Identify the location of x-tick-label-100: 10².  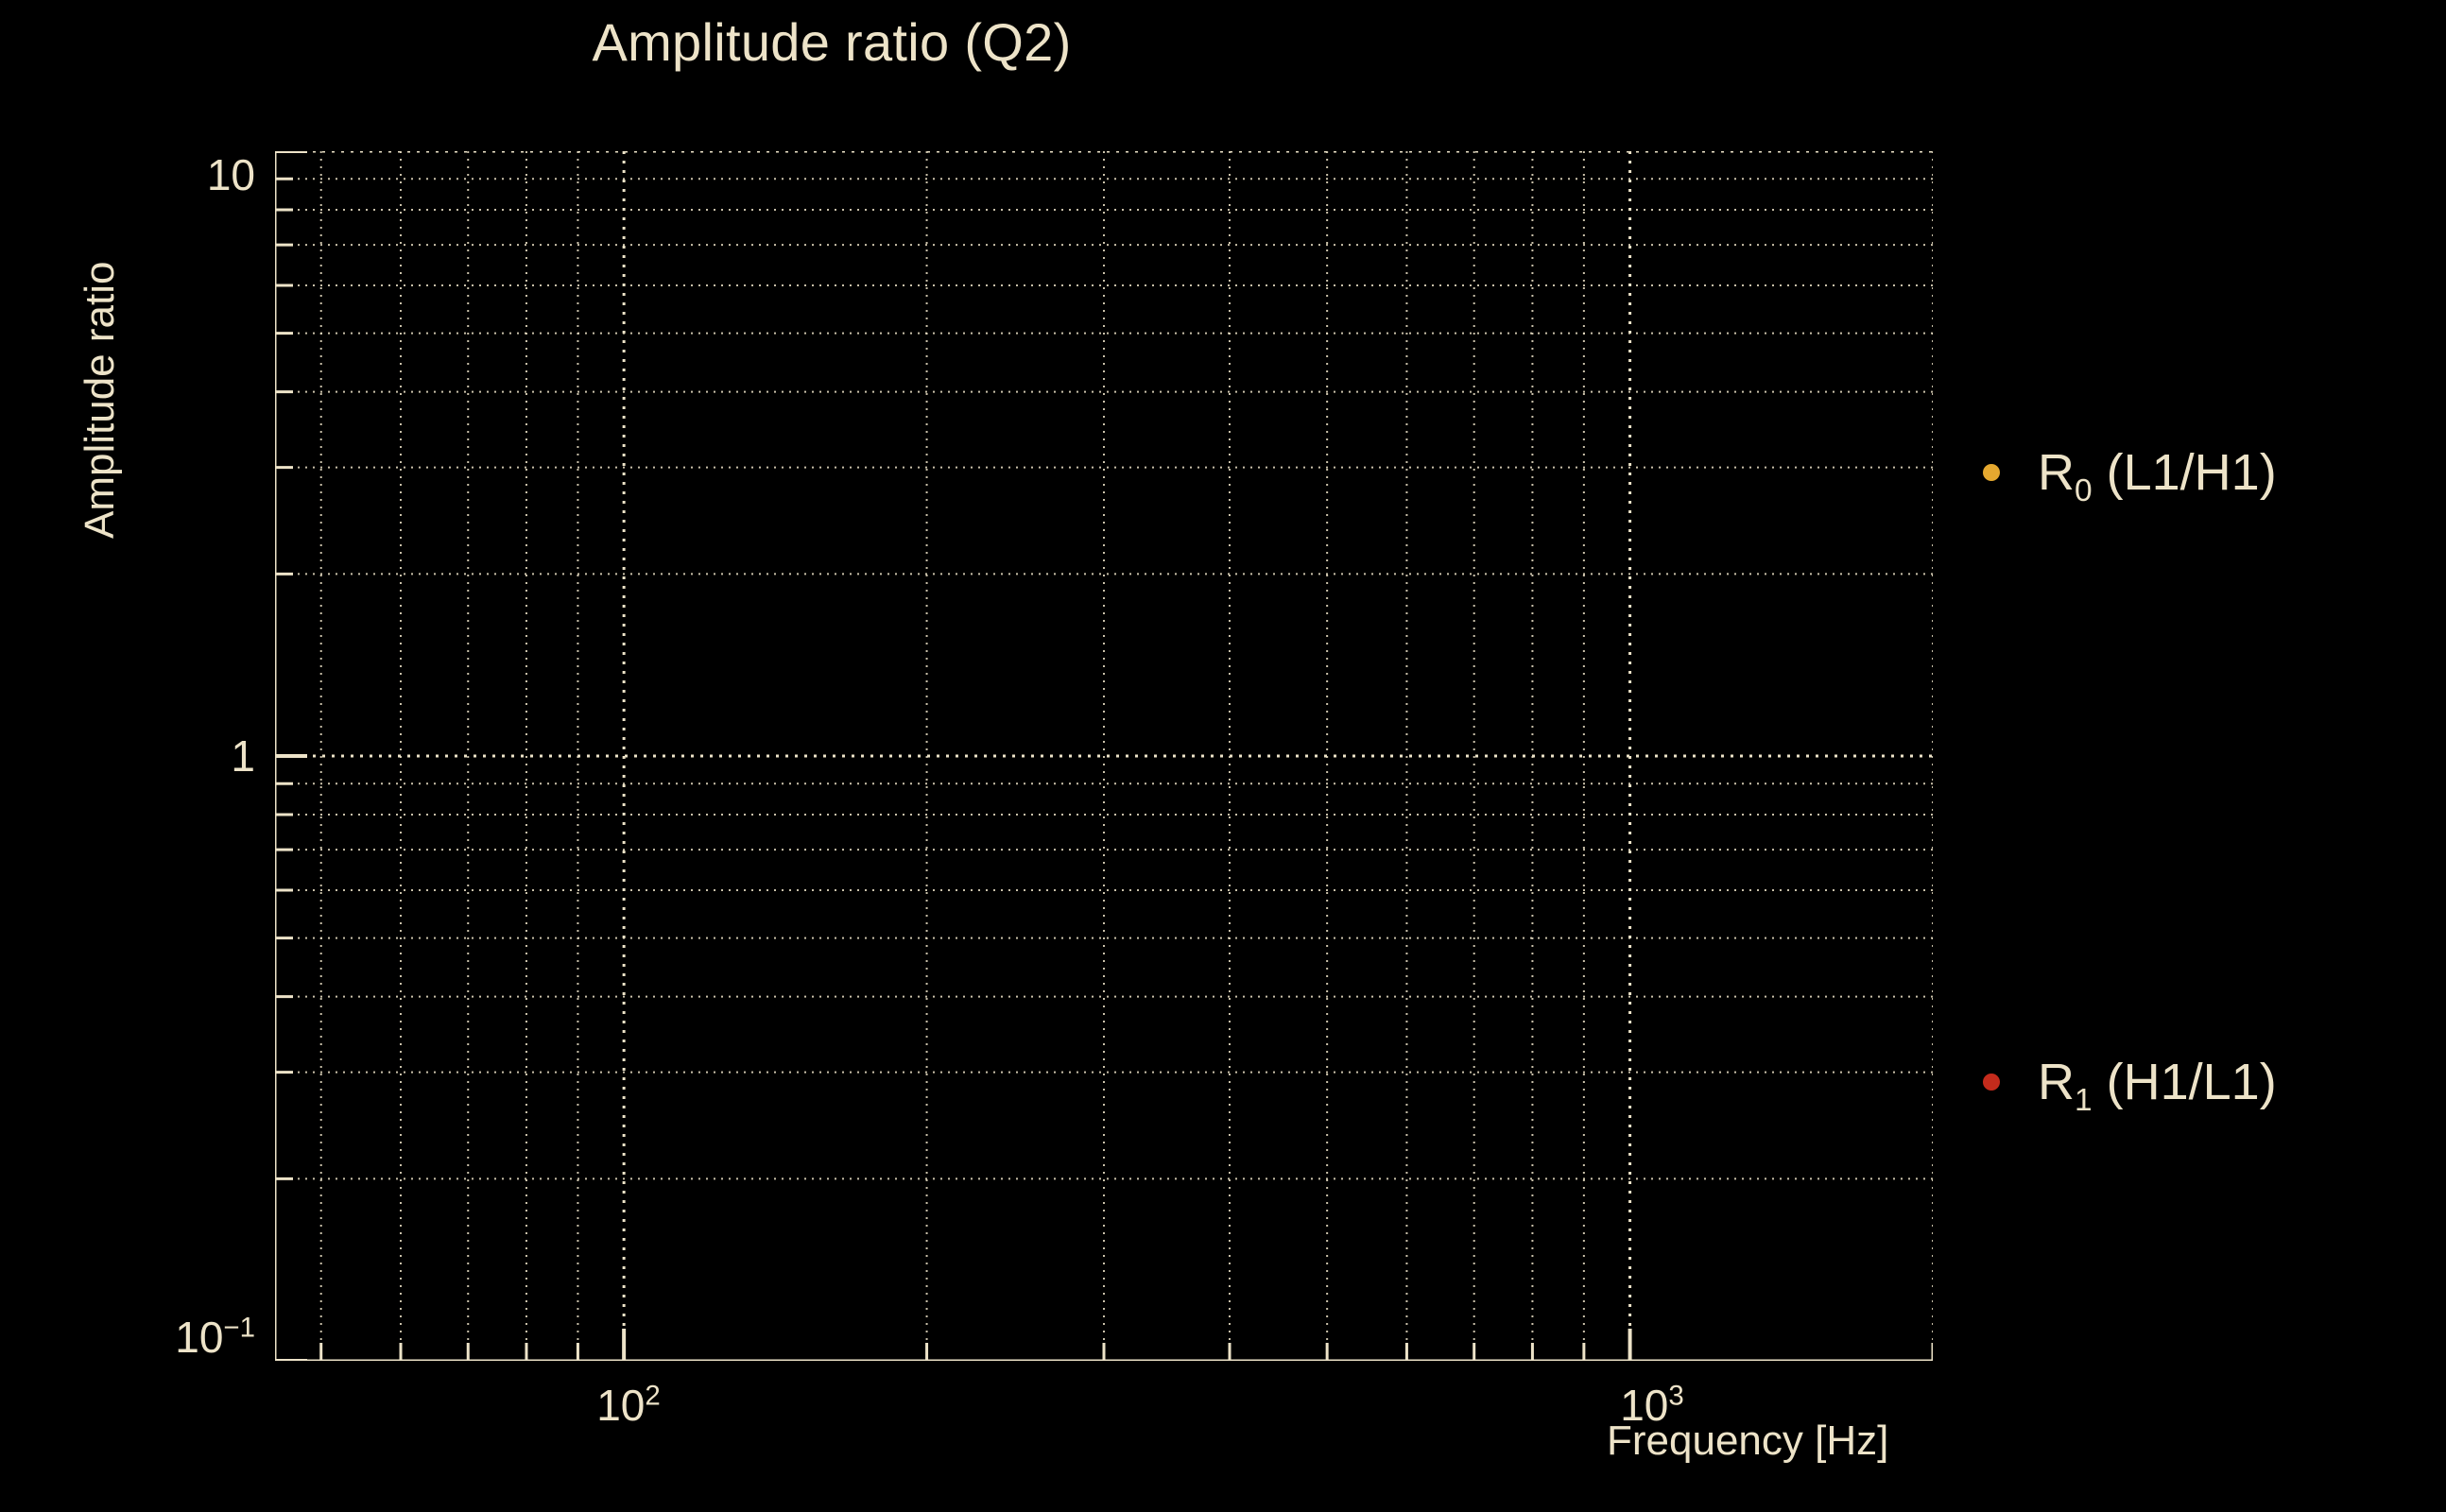
(628, 1405).